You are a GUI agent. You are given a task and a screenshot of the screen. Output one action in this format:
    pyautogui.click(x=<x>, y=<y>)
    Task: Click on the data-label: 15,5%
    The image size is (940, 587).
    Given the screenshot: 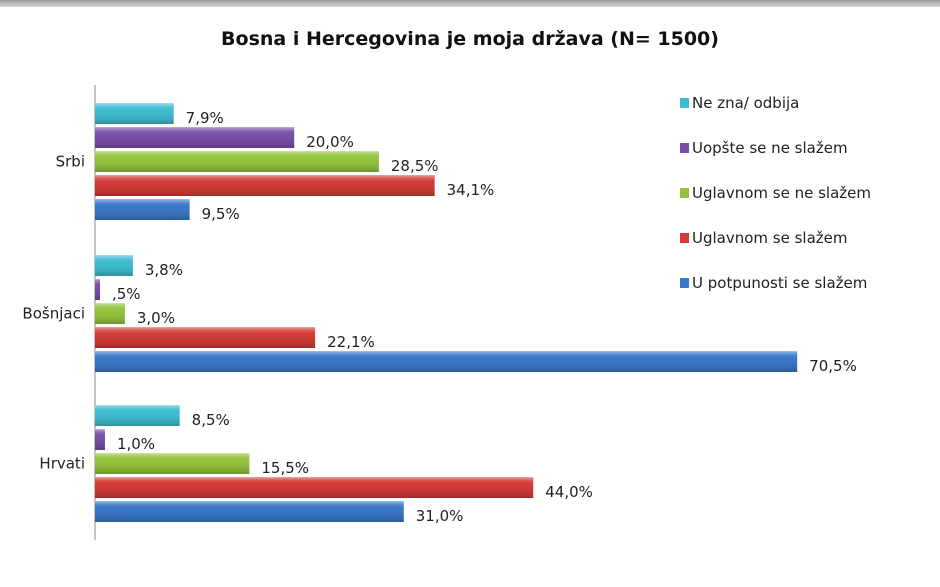 What is the action you would take?
    pyautogui.click(x=285, y=468)
    